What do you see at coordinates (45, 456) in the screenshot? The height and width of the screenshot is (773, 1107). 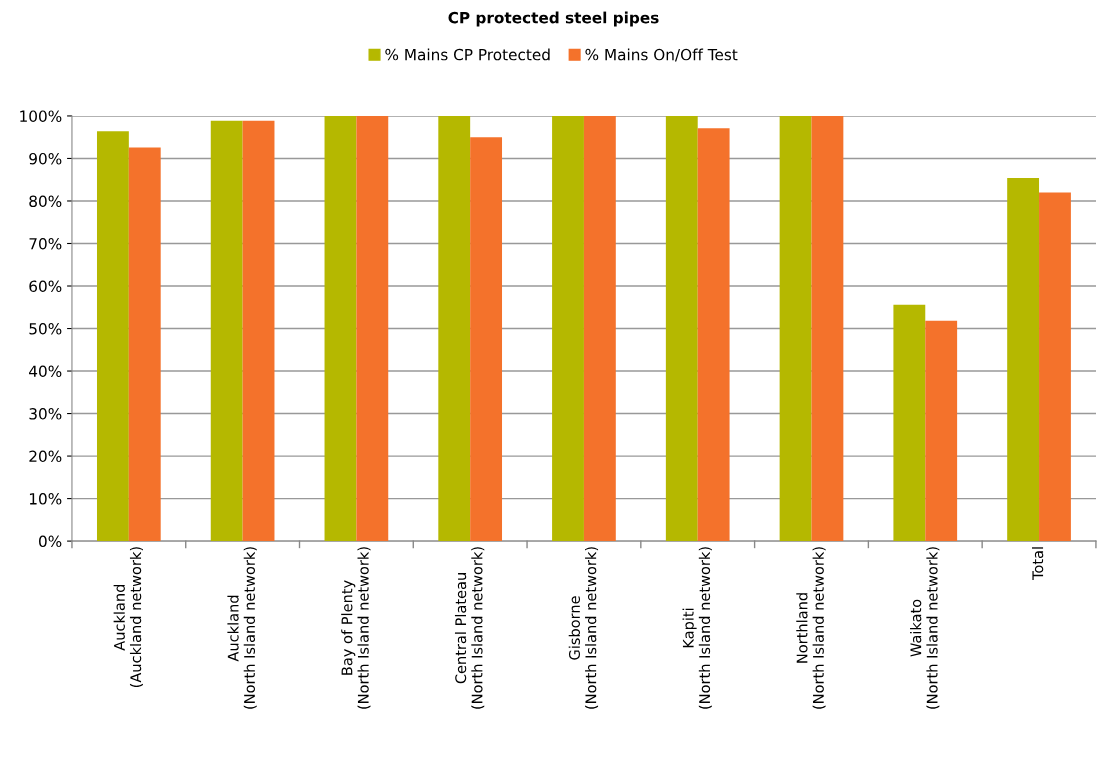 I see `y-tick-label: 20%` at bounding box center [45, 456].